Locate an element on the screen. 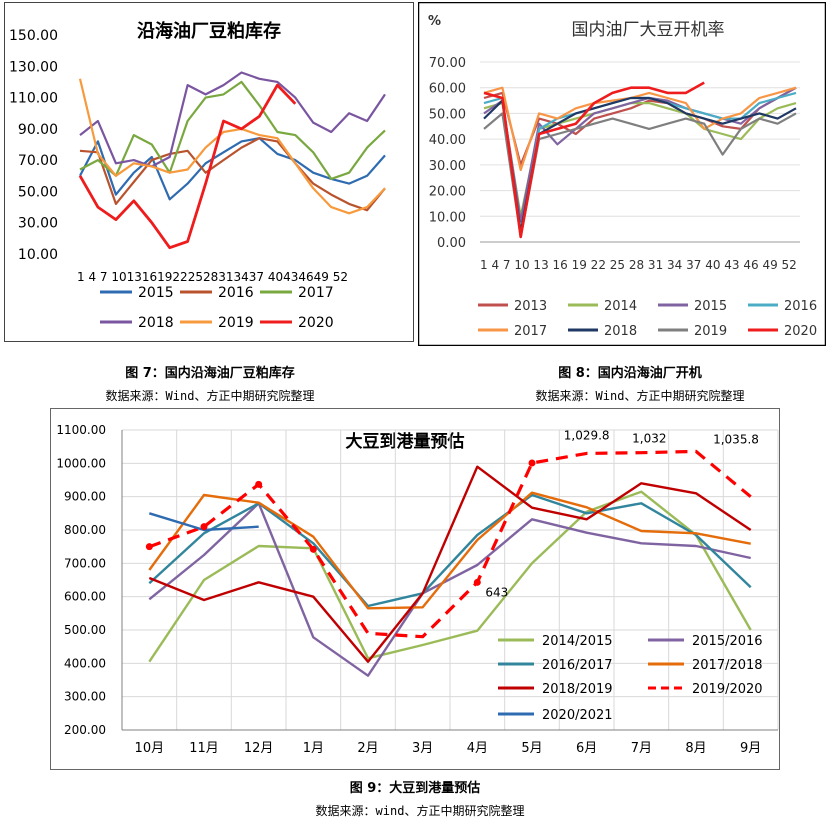 The width and height of the screenshot is (830, 829). fig9-caption: 图 9：大豆到港量预估 is located at coordinates (415, 788).